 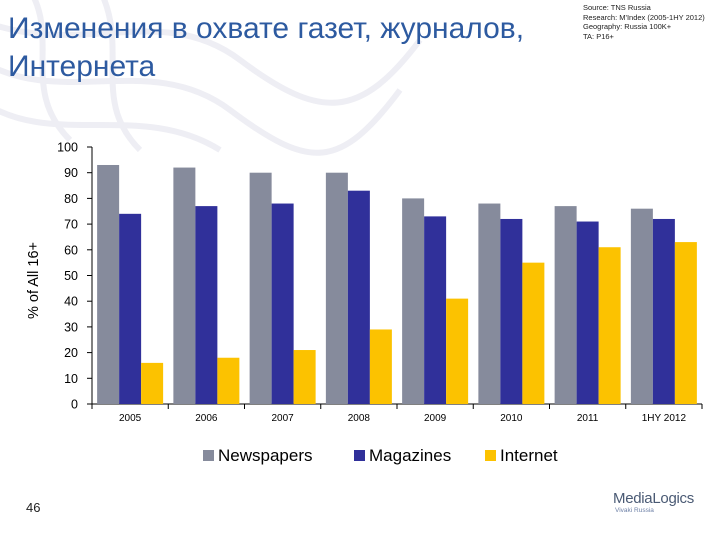 What do you see at coordinates (511, 418) in the screenshot?
I see `x-tick-label: 2010` at bounding box center [511, 418].